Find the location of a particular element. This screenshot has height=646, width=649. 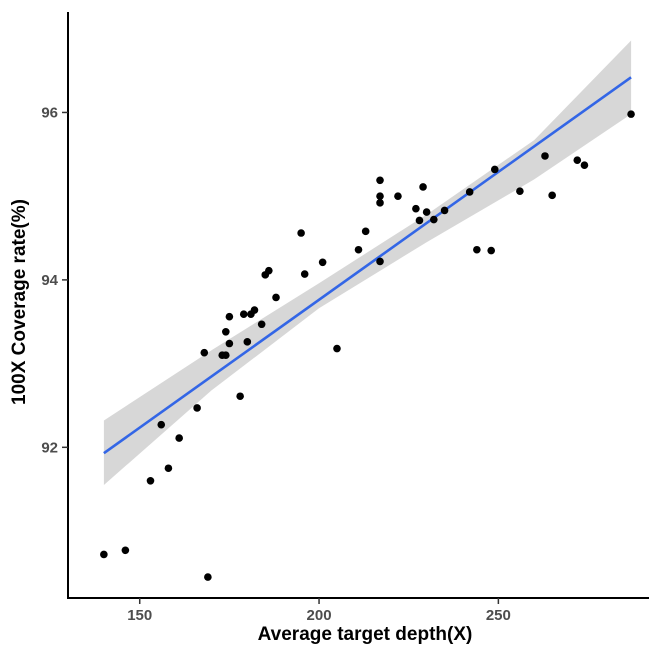

y-tick-label: 94 is located at coordinates (49, 280).